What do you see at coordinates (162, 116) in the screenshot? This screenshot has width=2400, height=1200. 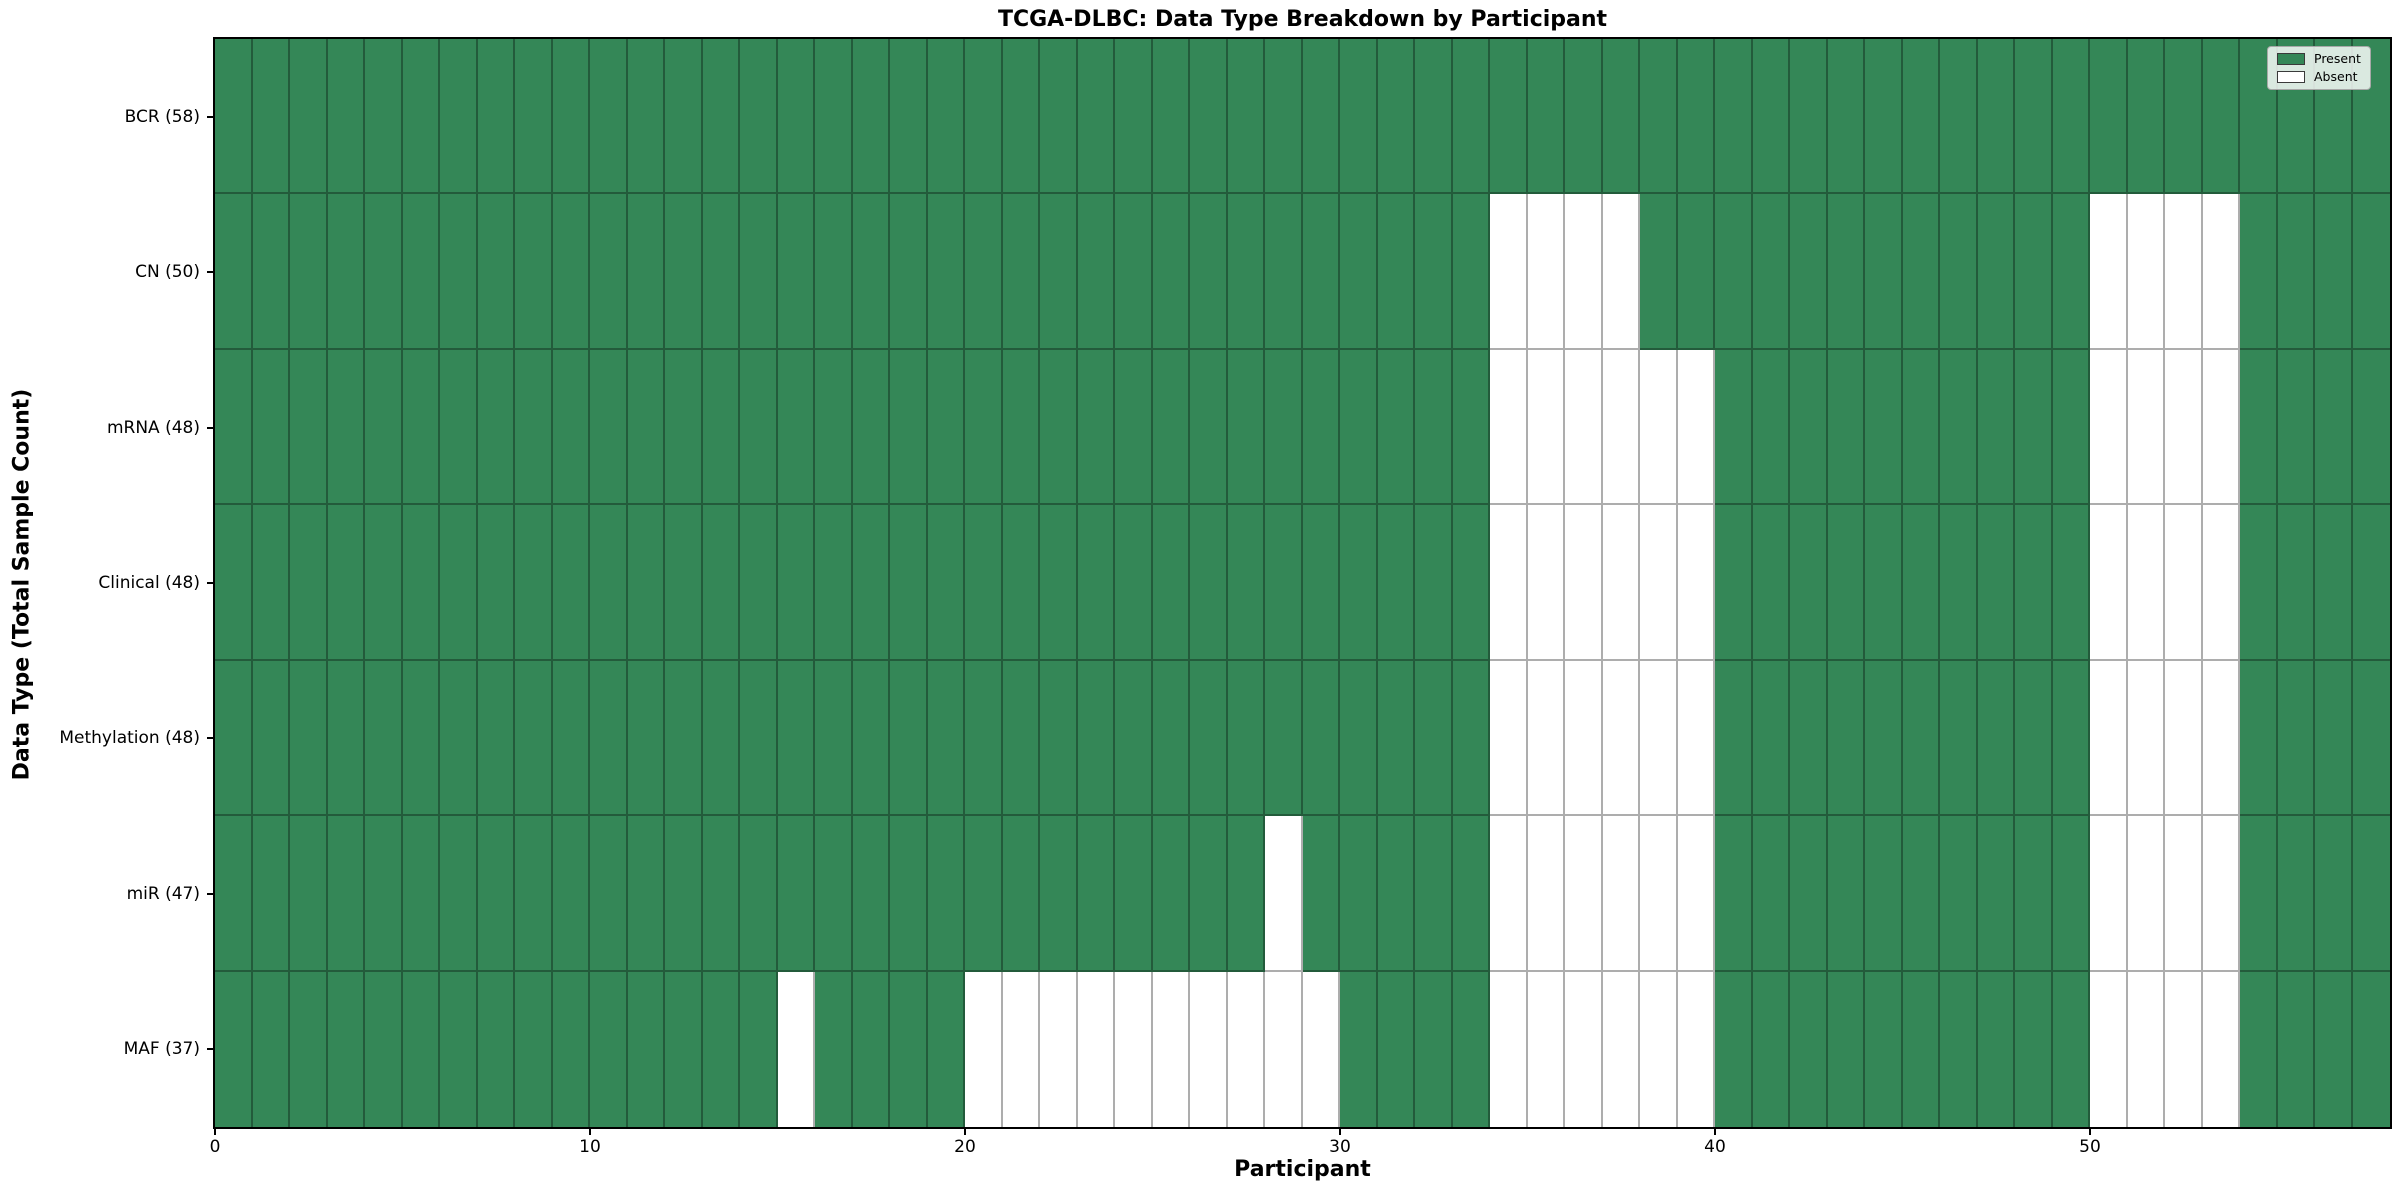 I see `y-tick-label: BCR (58)` at bounding box center [162, 116].